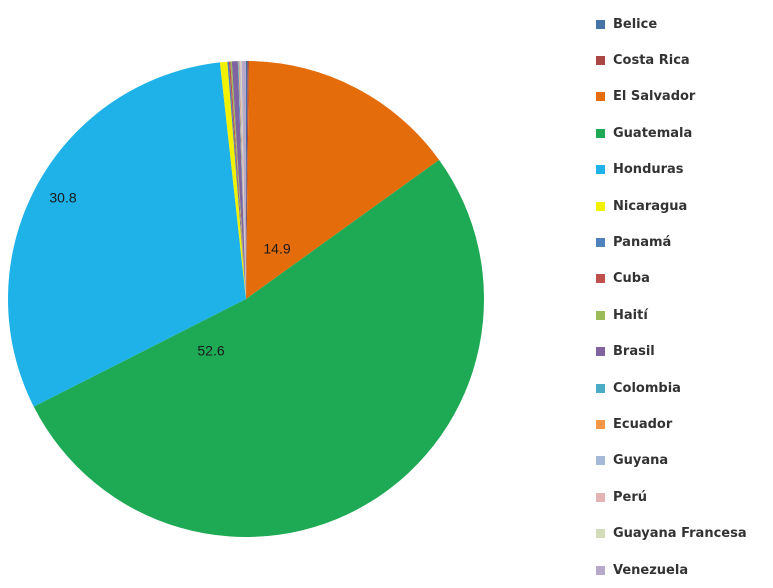 The width and height of the screenshot is (773, 588). I want to click on legend-item-haiti: Haití, so click(684, 315).